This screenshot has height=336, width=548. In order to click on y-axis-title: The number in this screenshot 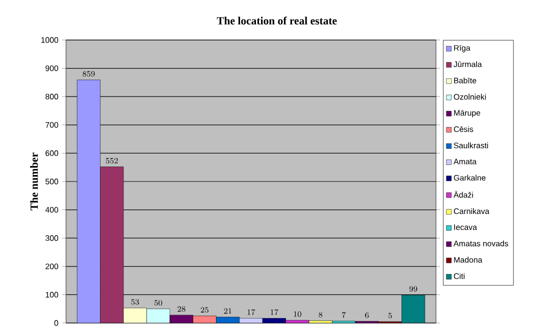, I will do `click(34, 181)`.